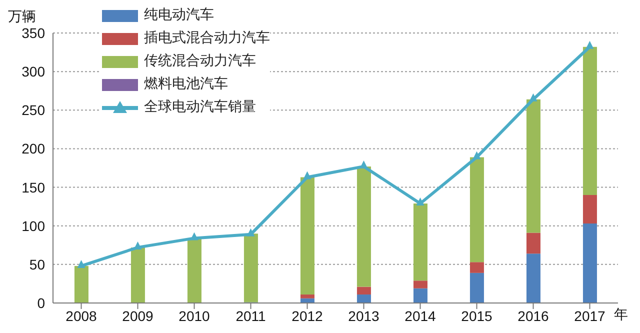 This screenshot has height=333, width=640. Describe the element at coordinates (34, 72) in the screenshot. I see `y-tick-label: 300` at that location.